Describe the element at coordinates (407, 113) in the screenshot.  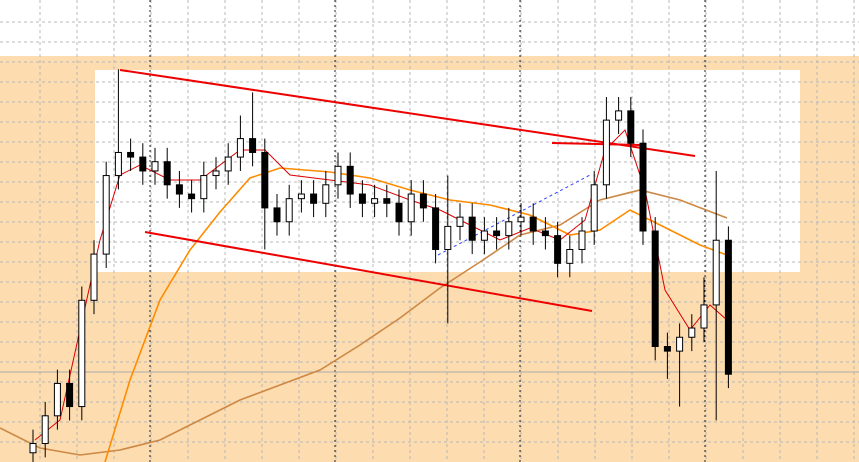
I see `trend-upper` at that location.